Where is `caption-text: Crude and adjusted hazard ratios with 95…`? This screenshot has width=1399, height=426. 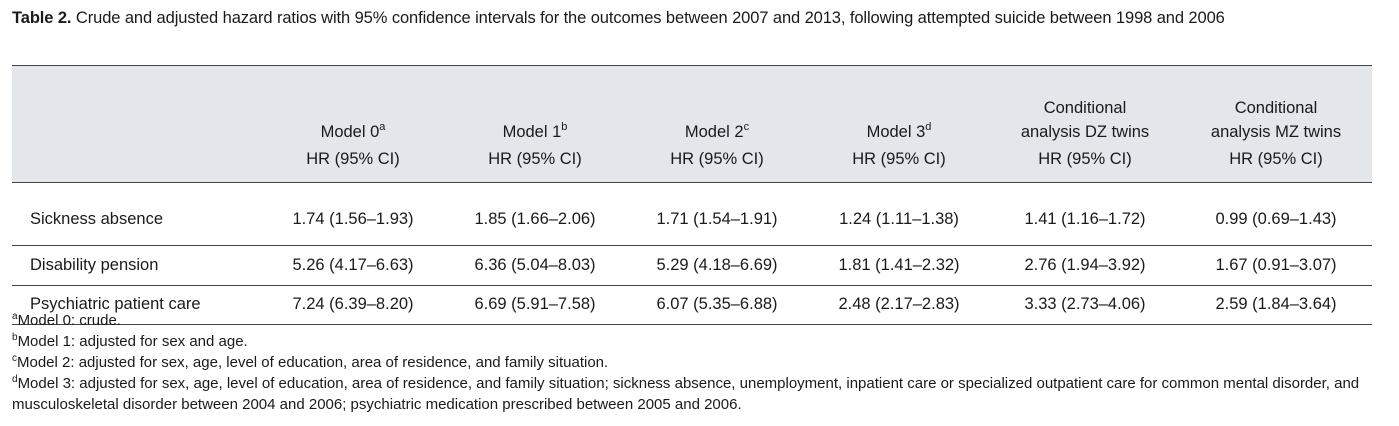 caption-text: Crude and adjusted hazard ratios with 95… is located at coordinates (648, 18).